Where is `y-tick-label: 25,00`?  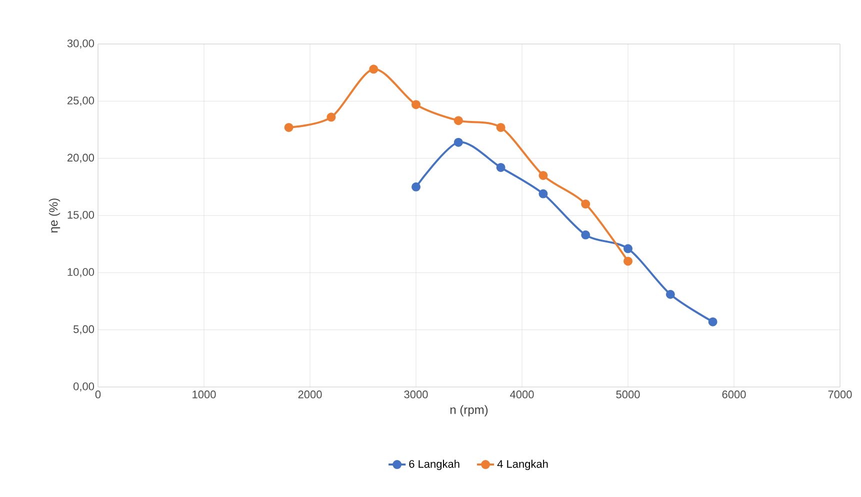
y-tick-label: 25,00 is located at coordinates (81, 101).